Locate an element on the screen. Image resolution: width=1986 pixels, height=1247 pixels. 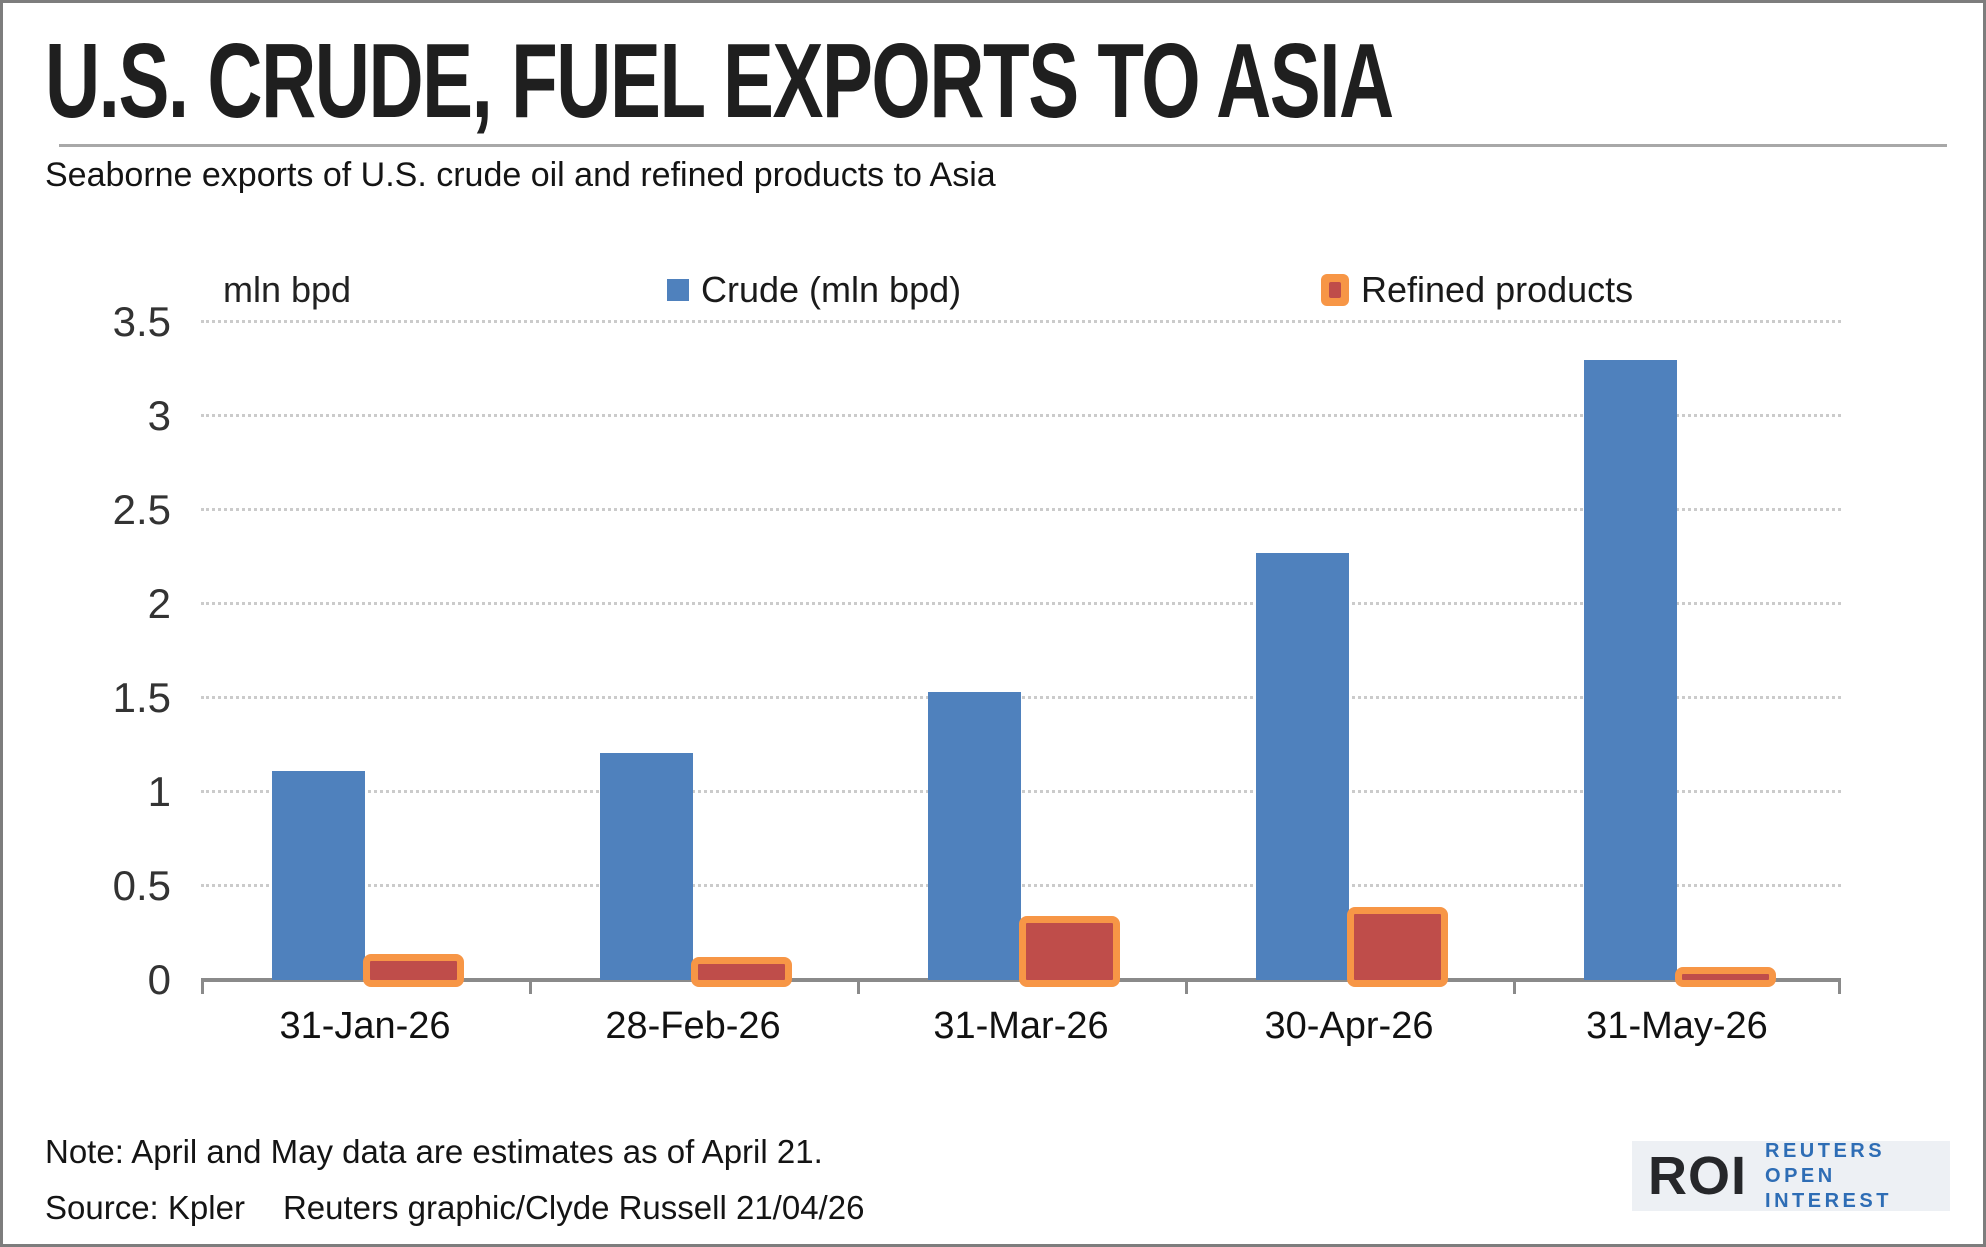
legend-swatch-refined-icon is located at coordinates (1335, 290).